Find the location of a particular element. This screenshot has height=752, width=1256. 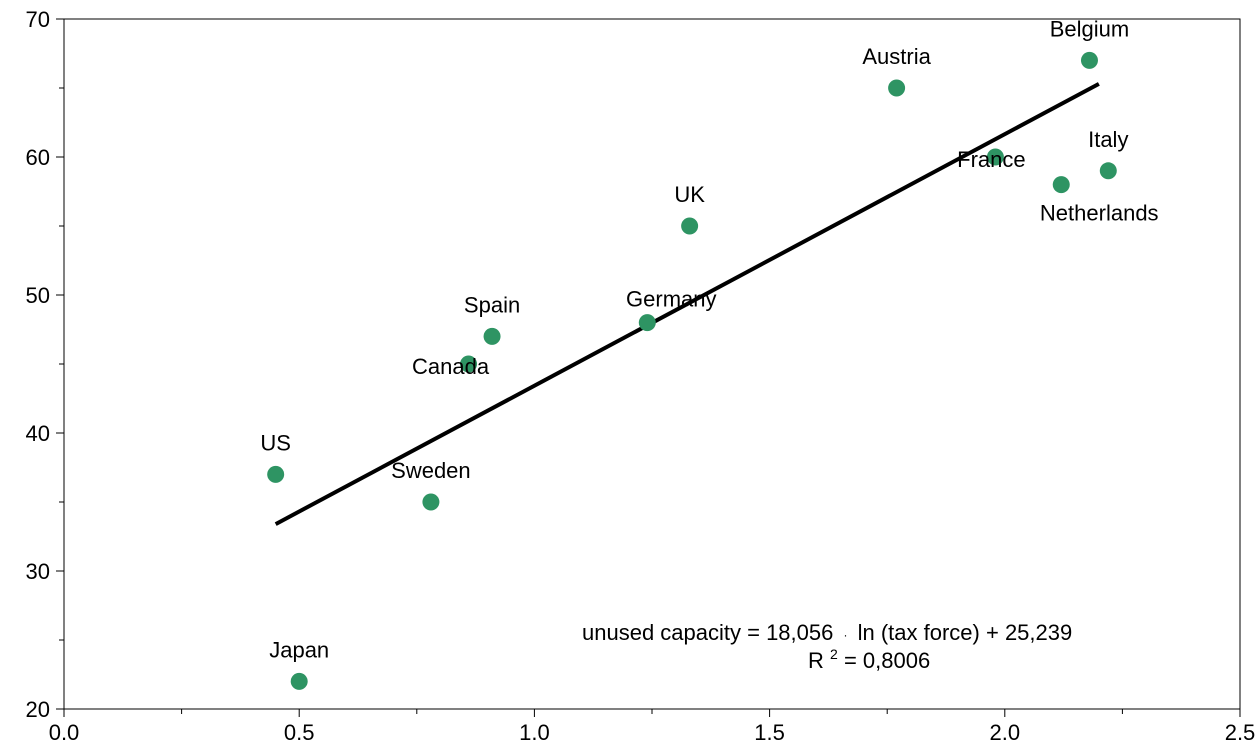

label-italy: Italy is located at coordinates (1108, 139).